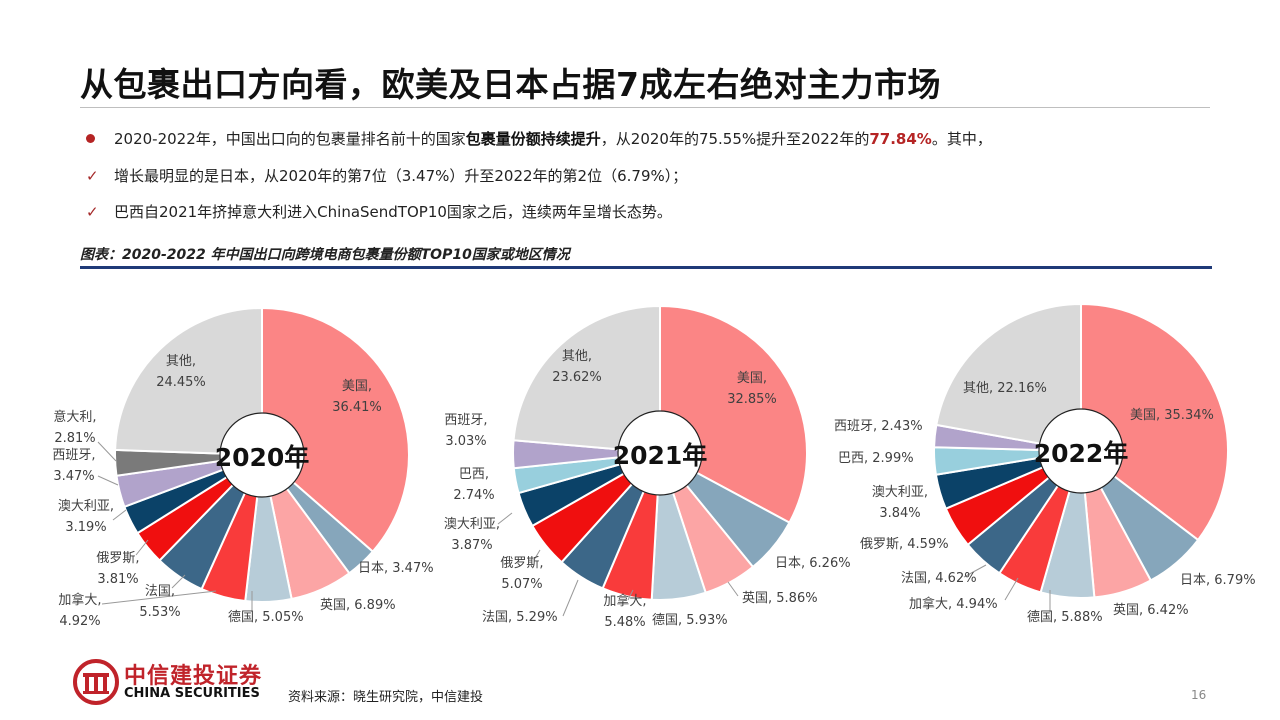 The height and width of the screenshot is (720, 1280). What do you see at coordinates (193, 676) in the screenshot?
I see `logo-chinese-name: 中信建投证券` at bounding box center [193, 676].